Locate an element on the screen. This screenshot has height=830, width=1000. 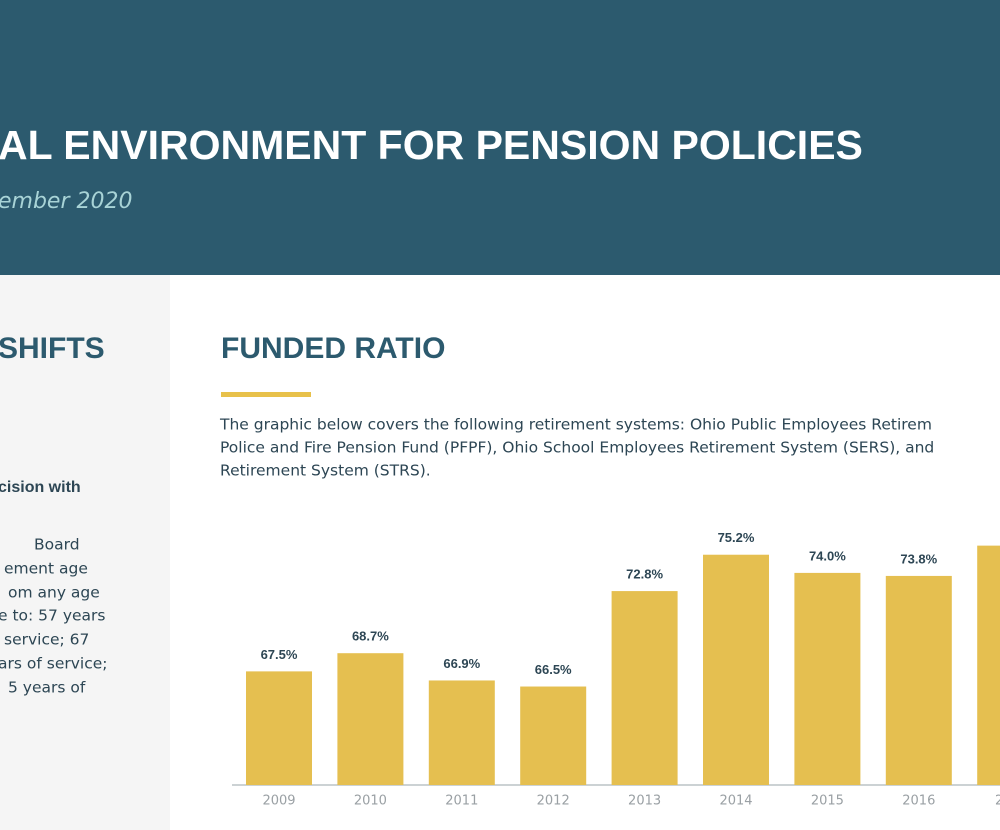
value-label: 74.0% is located at coordinates (827, 555).